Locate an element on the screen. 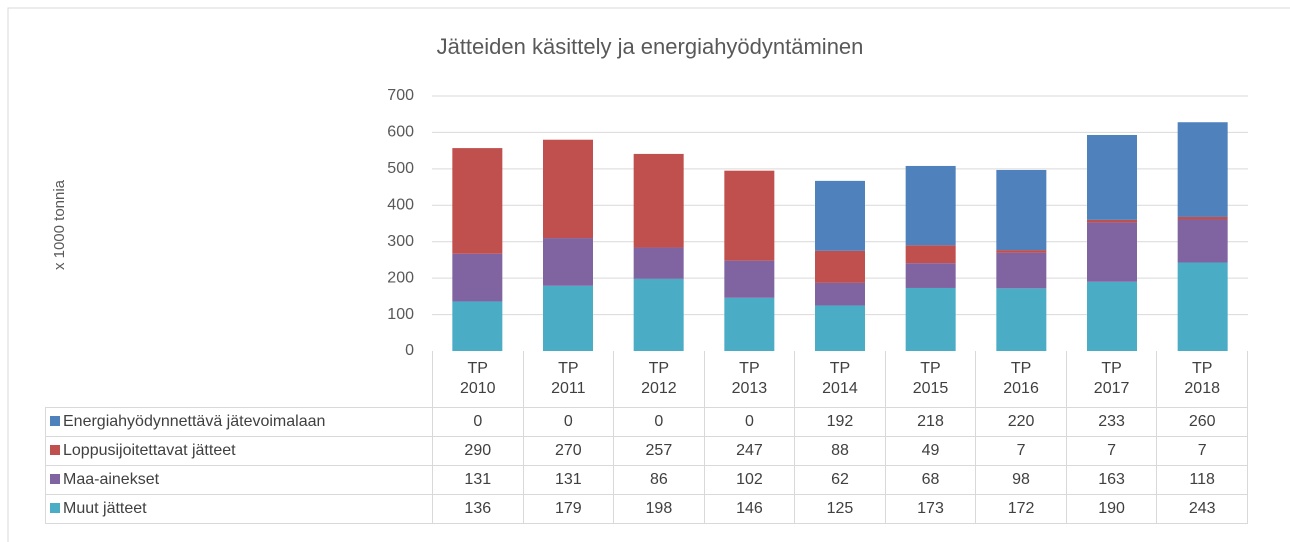 This screenshot has height=542, width=1290. x-tick-label: TP 2014 is located at coordinates (840, 378).